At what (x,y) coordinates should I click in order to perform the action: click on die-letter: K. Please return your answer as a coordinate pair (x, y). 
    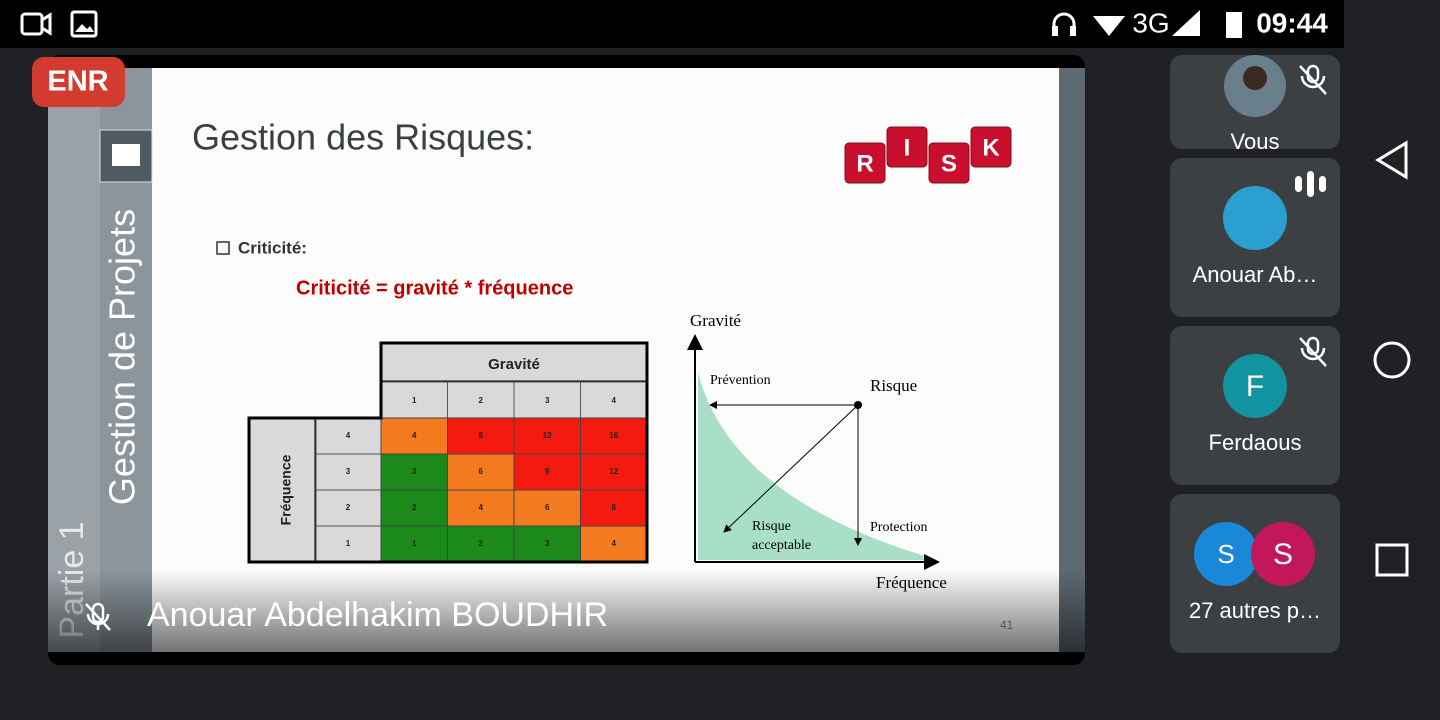
    Looking at the image, I should click on (991, 147).